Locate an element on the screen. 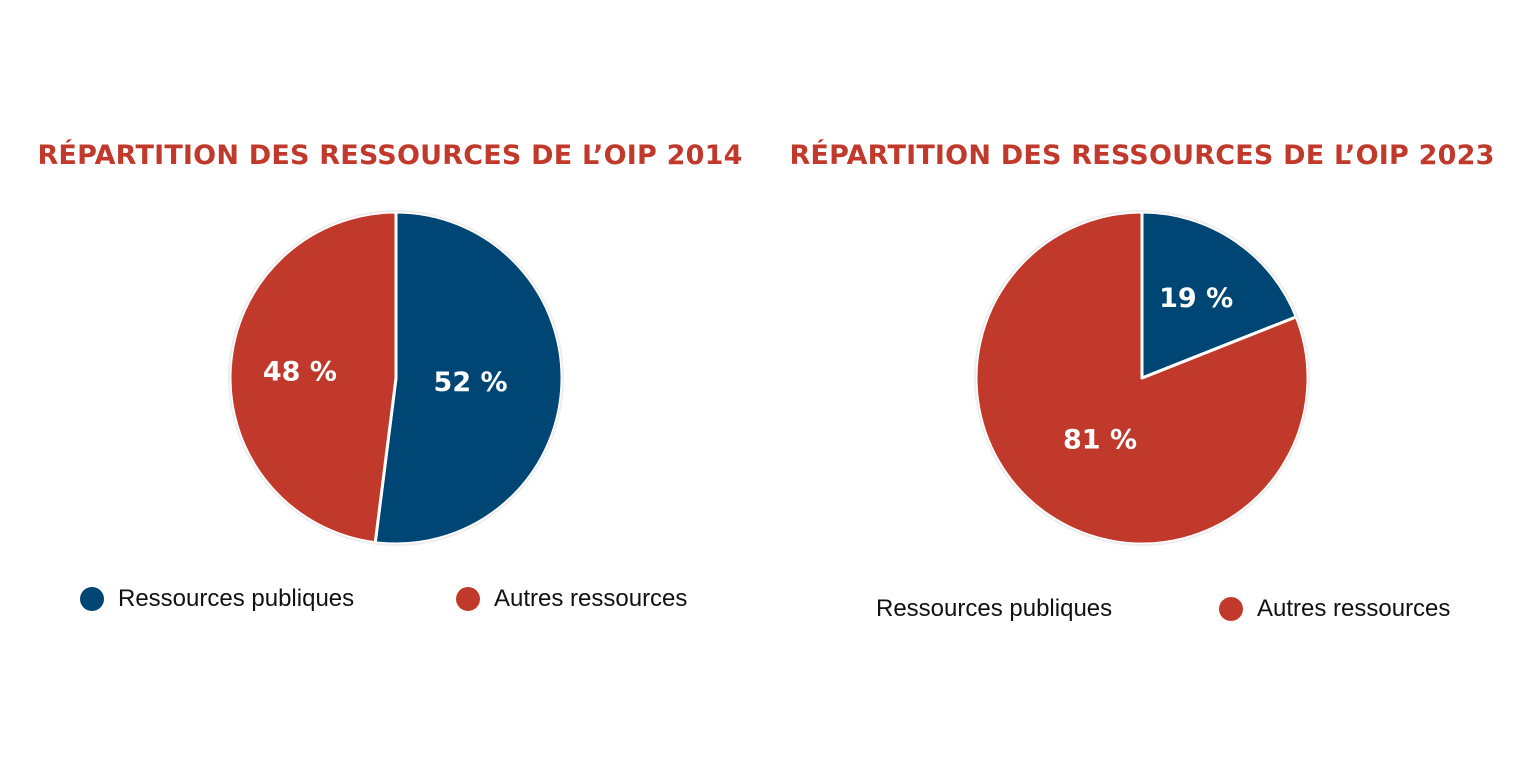  pie-chart-2014: 52 % 48 % is located at coordinates (396, 378).